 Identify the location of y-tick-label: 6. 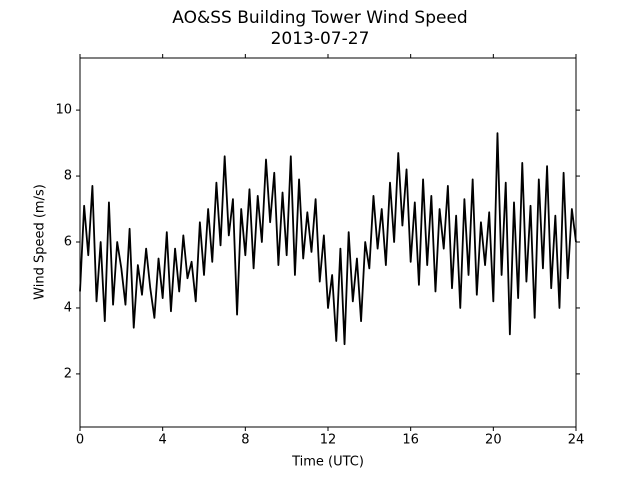
(68, 242).